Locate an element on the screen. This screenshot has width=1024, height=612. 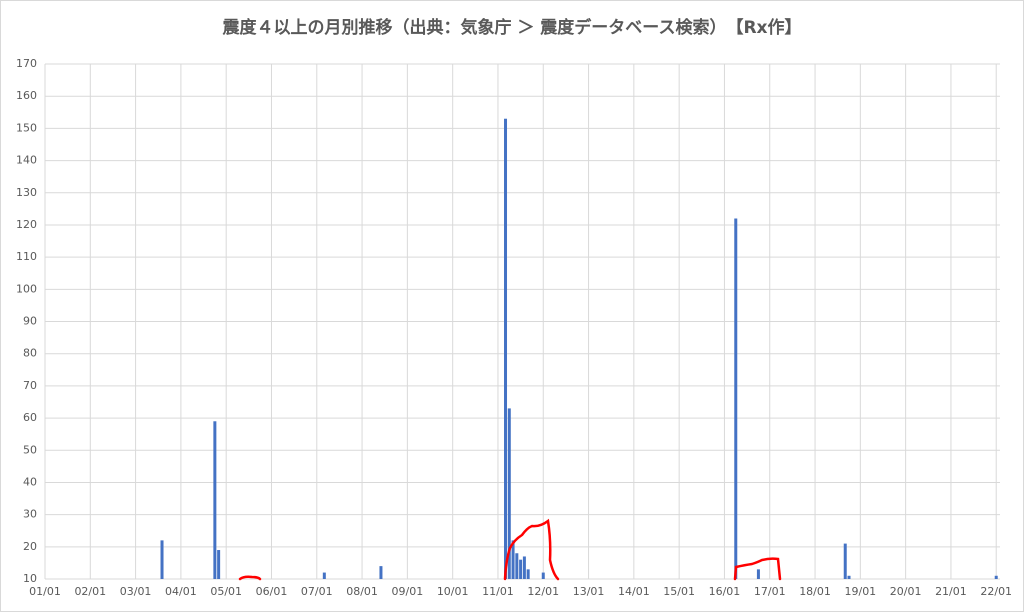
x-tick-label: 08/01 is located at coordinates (362, 591).